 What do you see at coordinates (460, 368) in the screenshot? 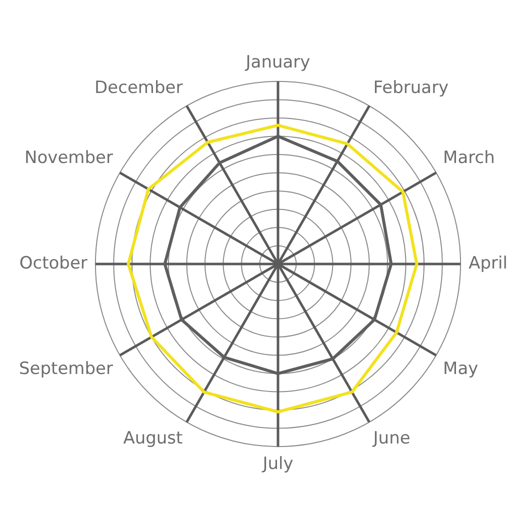
I see `spoke-label: May` at bounding box center [460, 368].